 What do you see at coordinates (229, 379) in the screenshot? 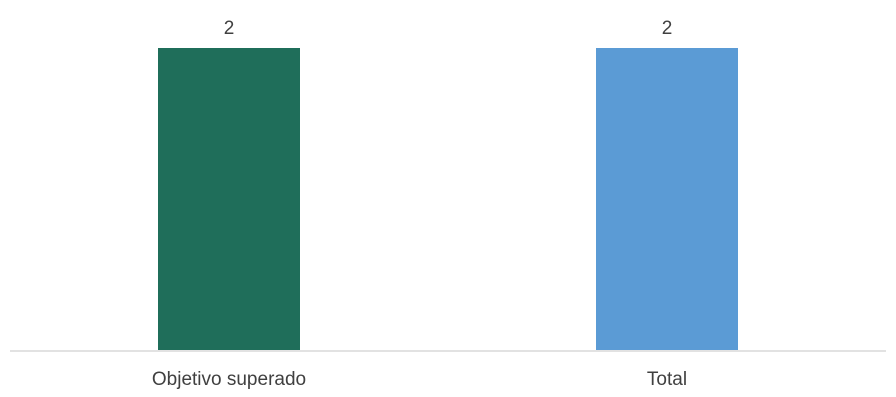
I see `x-tick-label-1: Objetivo superado` at bounding box center [229, 379].